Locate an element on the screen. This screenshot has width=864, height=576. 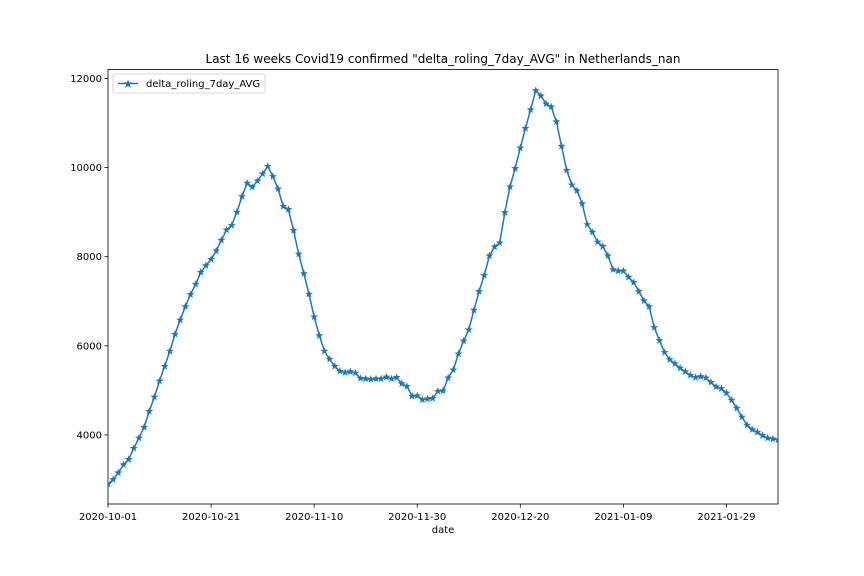
legend: delta_roling_7day_AVG is located at coordinates (189, 83).